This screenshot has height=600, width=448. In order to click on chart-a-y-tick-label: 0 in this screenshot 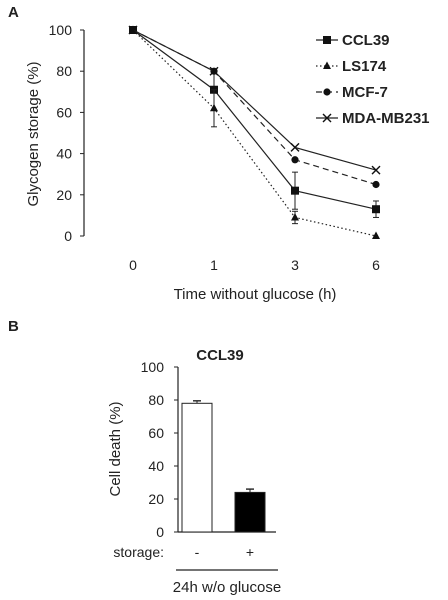, I will do `click(68, 236)`.